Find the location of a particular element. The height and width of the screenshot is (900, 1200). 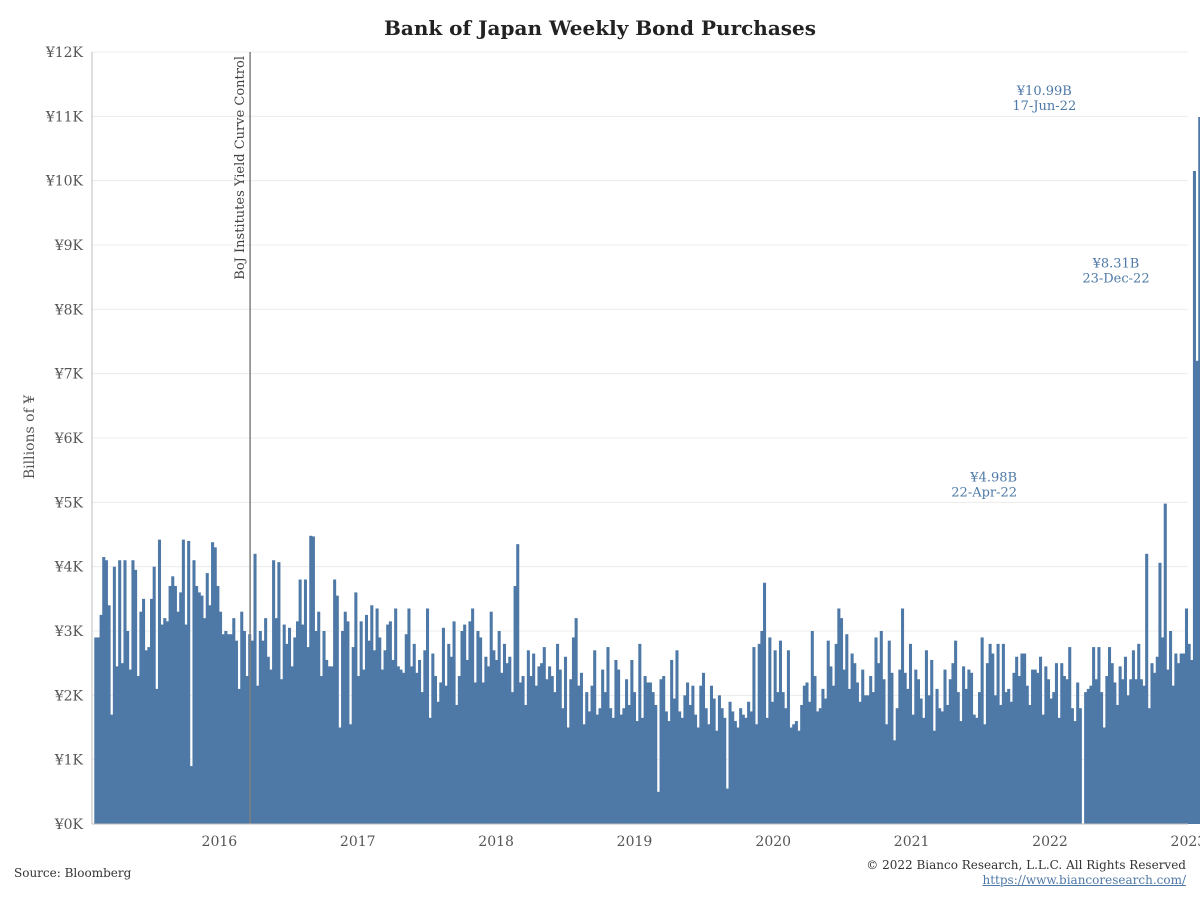

x-tick-label: 2018 is located at coordinates (496, 842).